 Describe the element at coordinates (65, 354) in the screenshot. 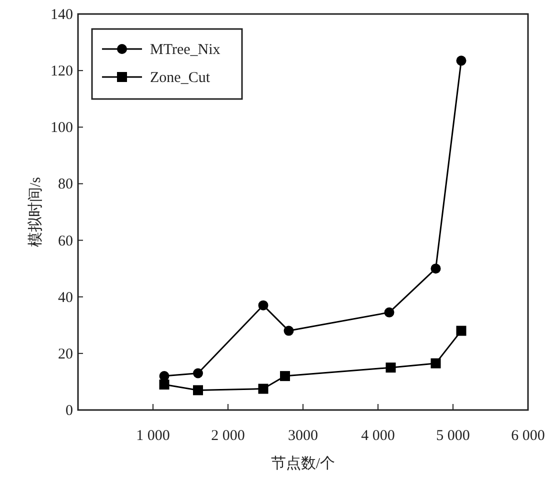

I see `y-tick-label: 20` at that location.